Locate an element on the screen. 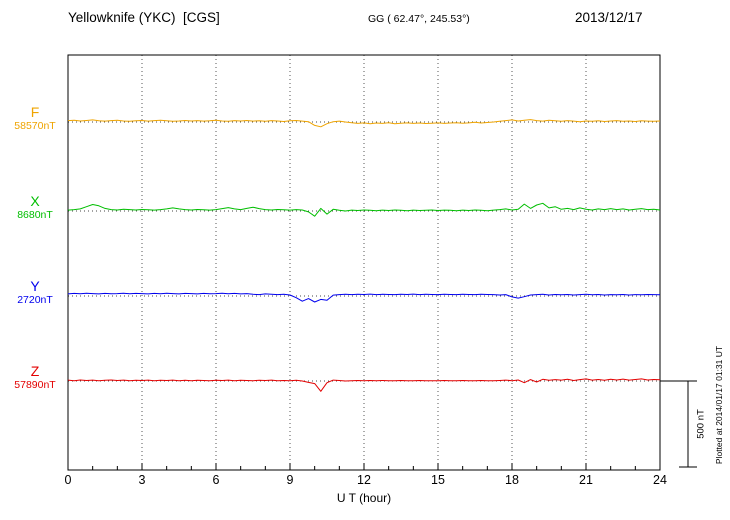  x-tick-label: 3 is located at coordinates (142, 480).